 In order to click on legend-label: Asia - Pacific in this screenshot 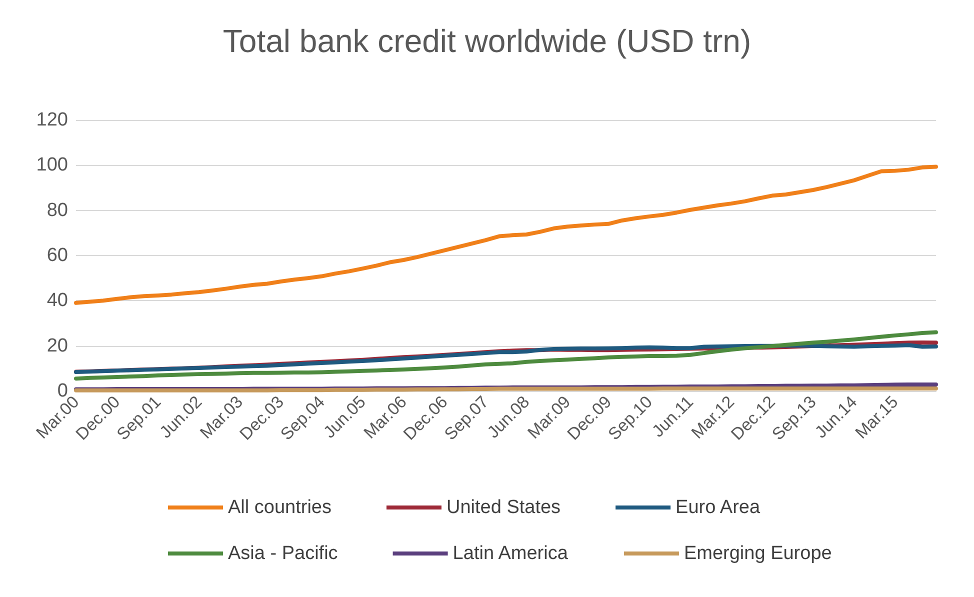, I will do `click(283, 553)`.